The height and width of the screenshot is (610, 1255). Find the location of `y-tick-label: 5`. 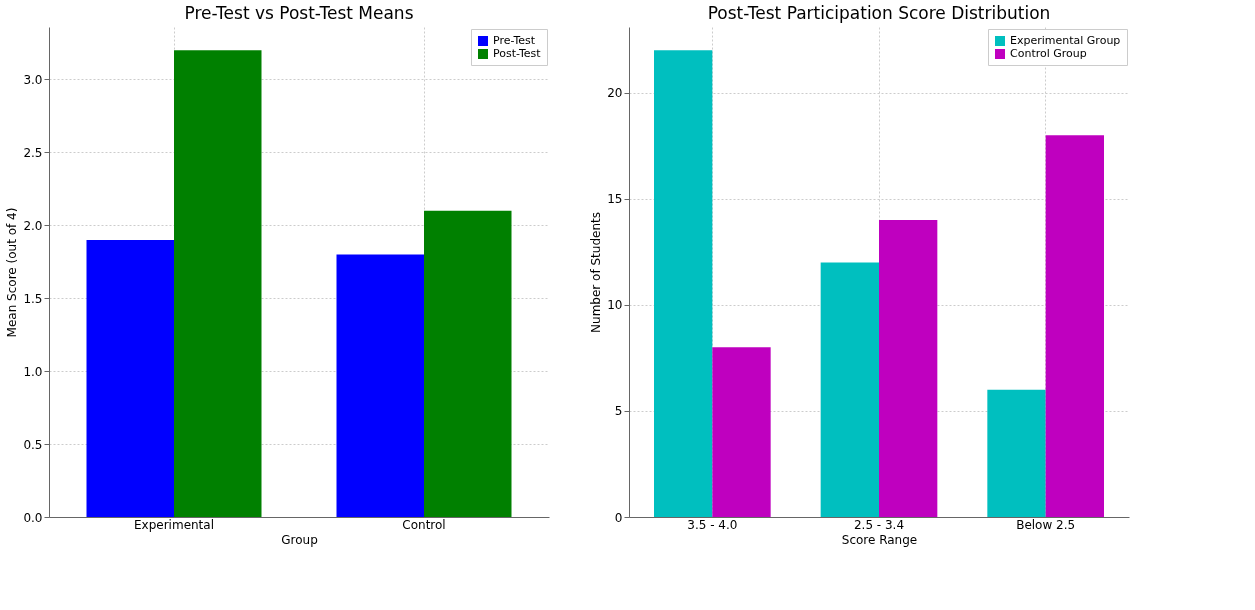

y-tick-label: 5 is located at coordinates (618, 411).